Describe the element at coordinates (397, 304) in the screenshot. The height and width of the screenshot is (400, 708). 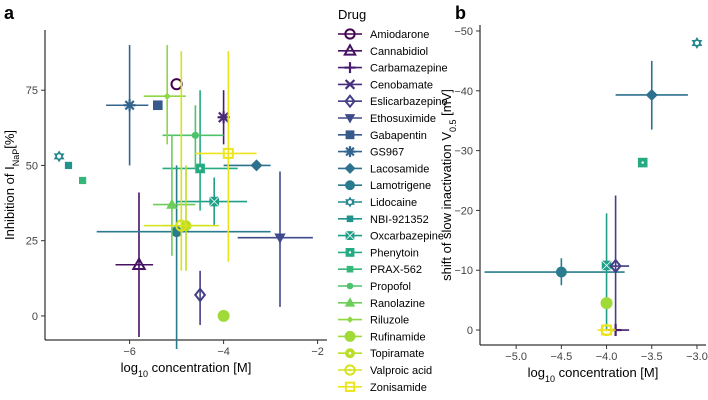
I see `legend-label: Ranolazine` at that location.